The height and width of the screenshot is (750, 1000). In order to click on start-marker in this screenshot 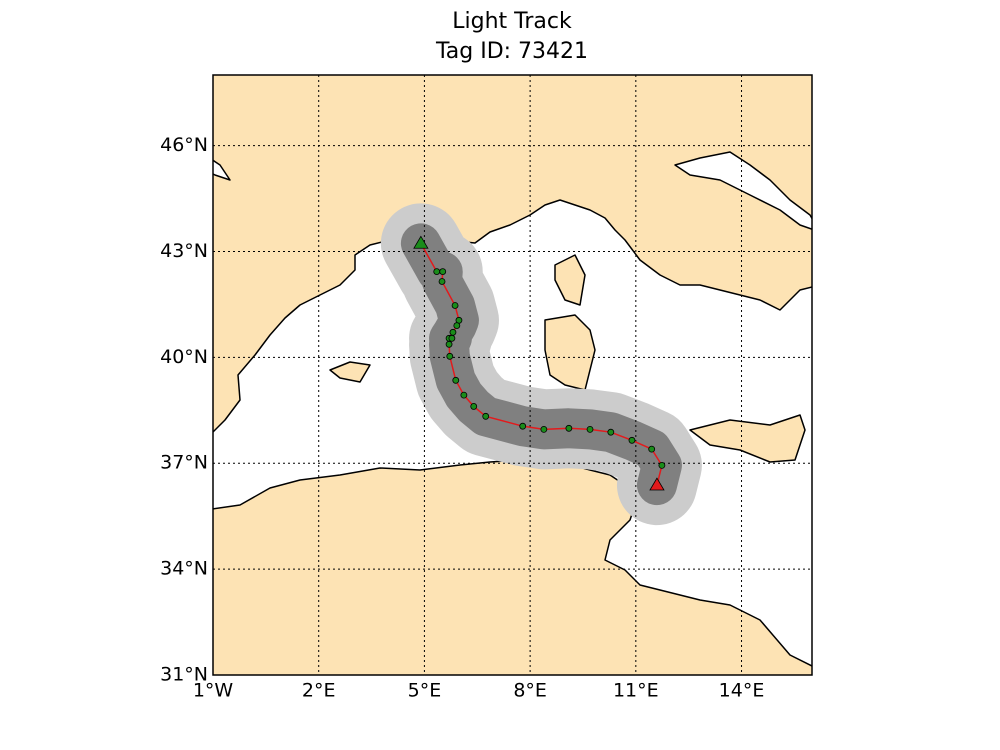, I will do `click(421, 242)`.